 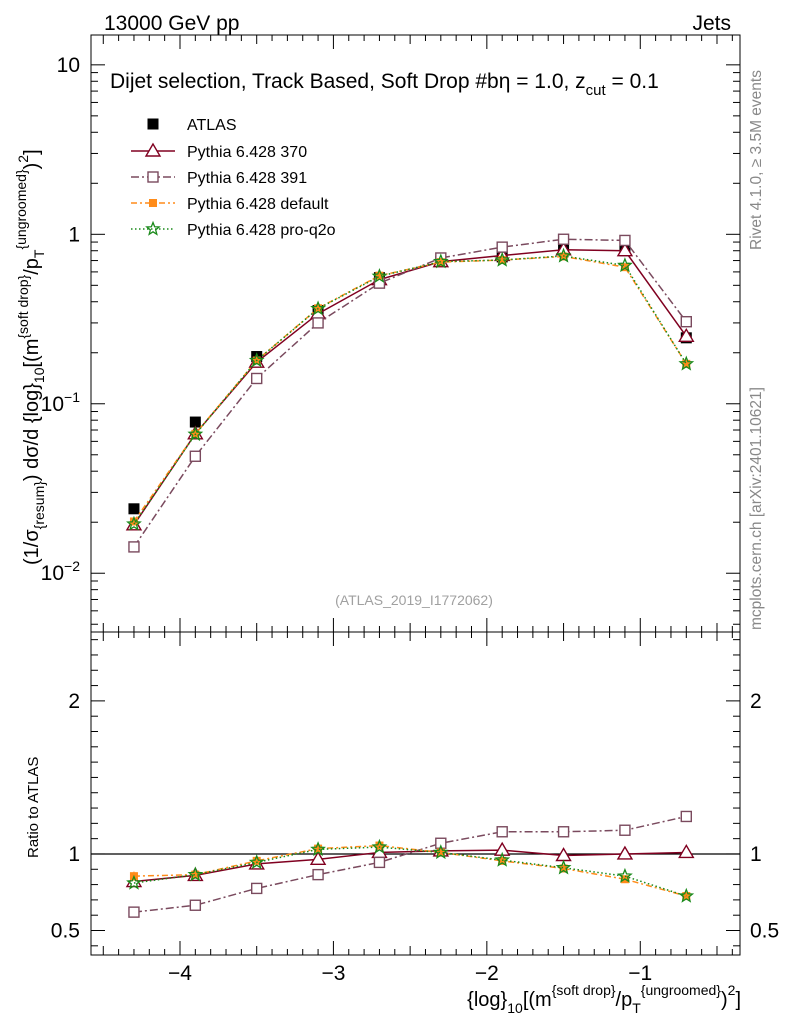 What do you see at coordinates (756, 854) in the screenshot?
I see `ratio-y-tick-label-right-1: 1` at bounding box center [756, 854].